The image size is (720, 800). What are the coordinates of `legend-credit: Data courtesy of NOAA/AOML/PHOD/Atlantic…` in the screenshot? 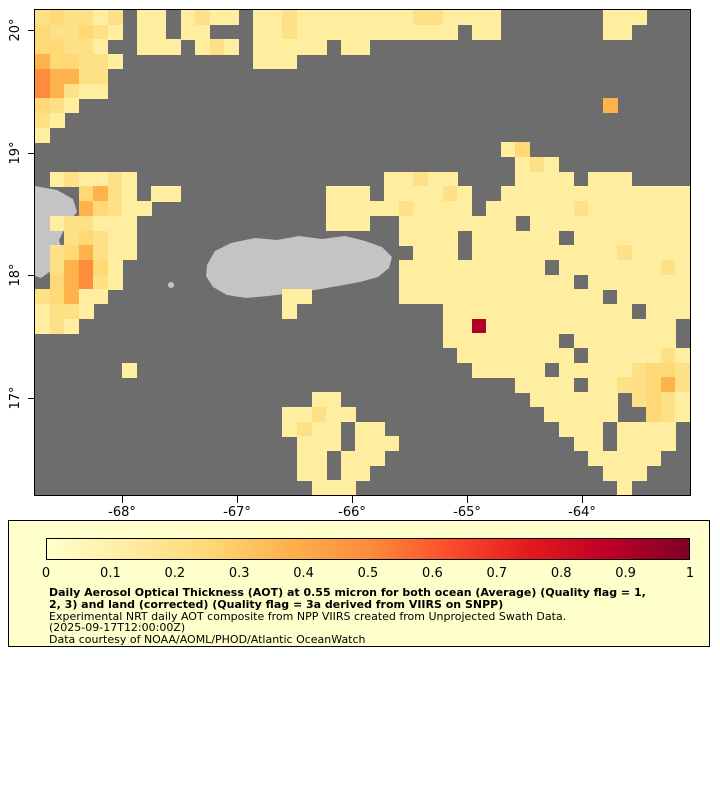 It's located at (207, 640).